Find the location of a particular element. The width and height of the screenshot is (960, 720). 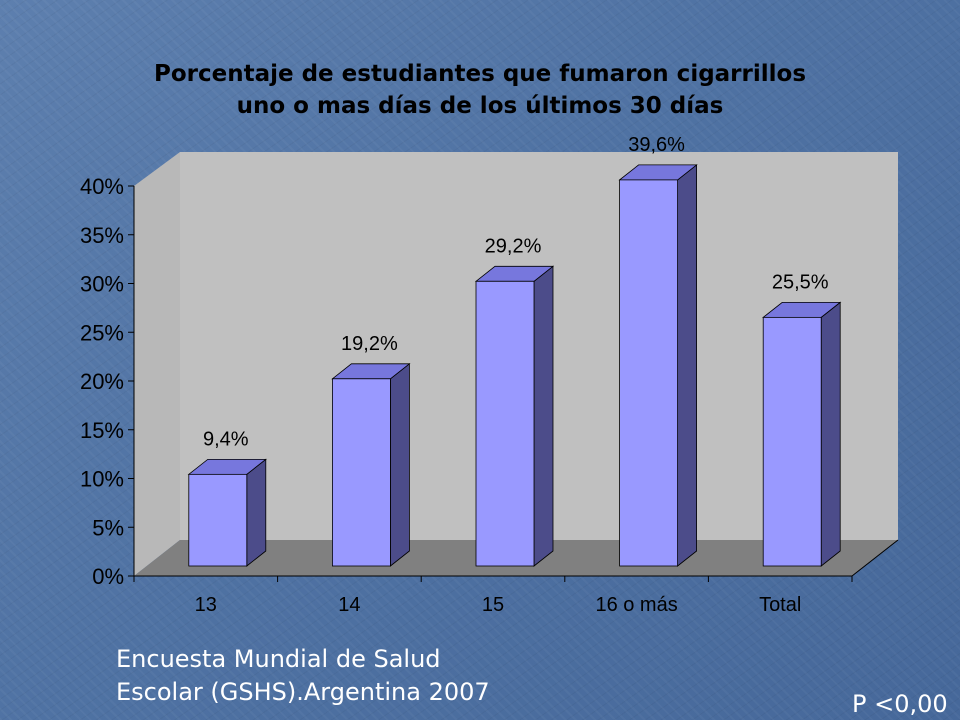

y-tick-label: 10% is located at coordinates (102, 479).